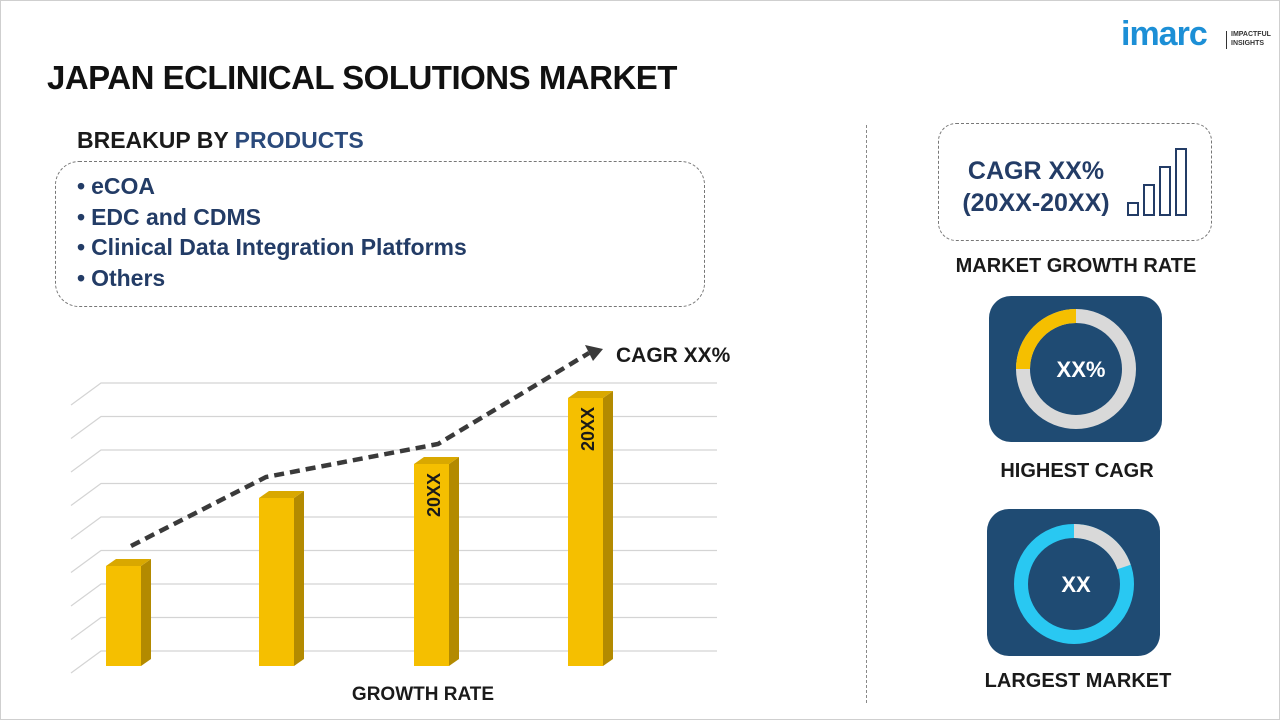  What do you see at coordinates (1036, 203) in the screenshot?
I see `cagr-period: (20XX-20XX)` at bounding box center [1036, 203].